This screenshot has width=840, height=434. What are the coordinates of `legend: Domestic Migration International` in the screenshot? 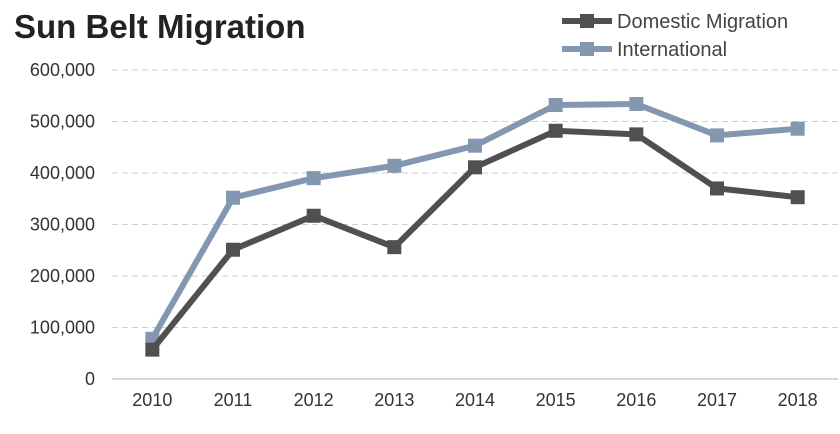 It's located at (675, 36).